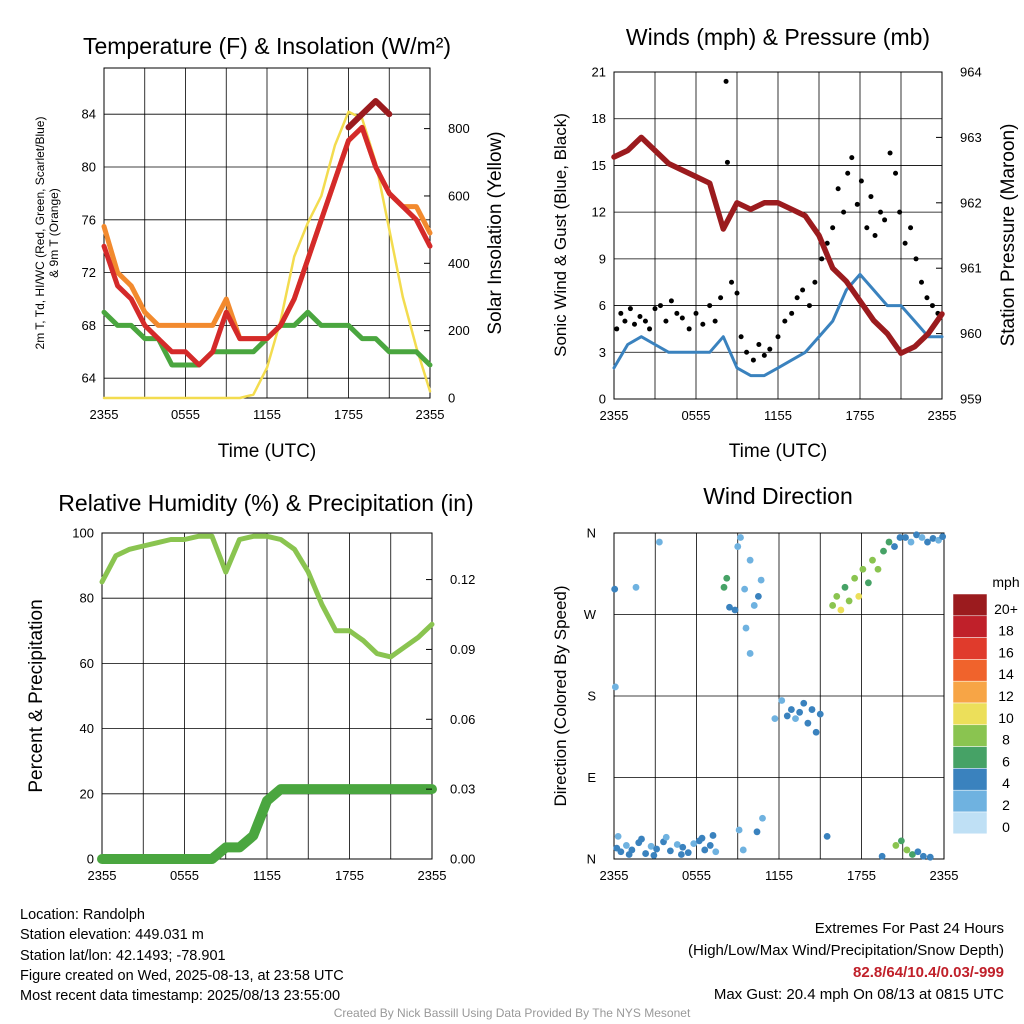 The height and width of the screenshot is (1024, 1024). What do you see at coordinates (590, 614) in the screenshot?
I see `direction-tick-label: W` at bounding box center [590, 614].